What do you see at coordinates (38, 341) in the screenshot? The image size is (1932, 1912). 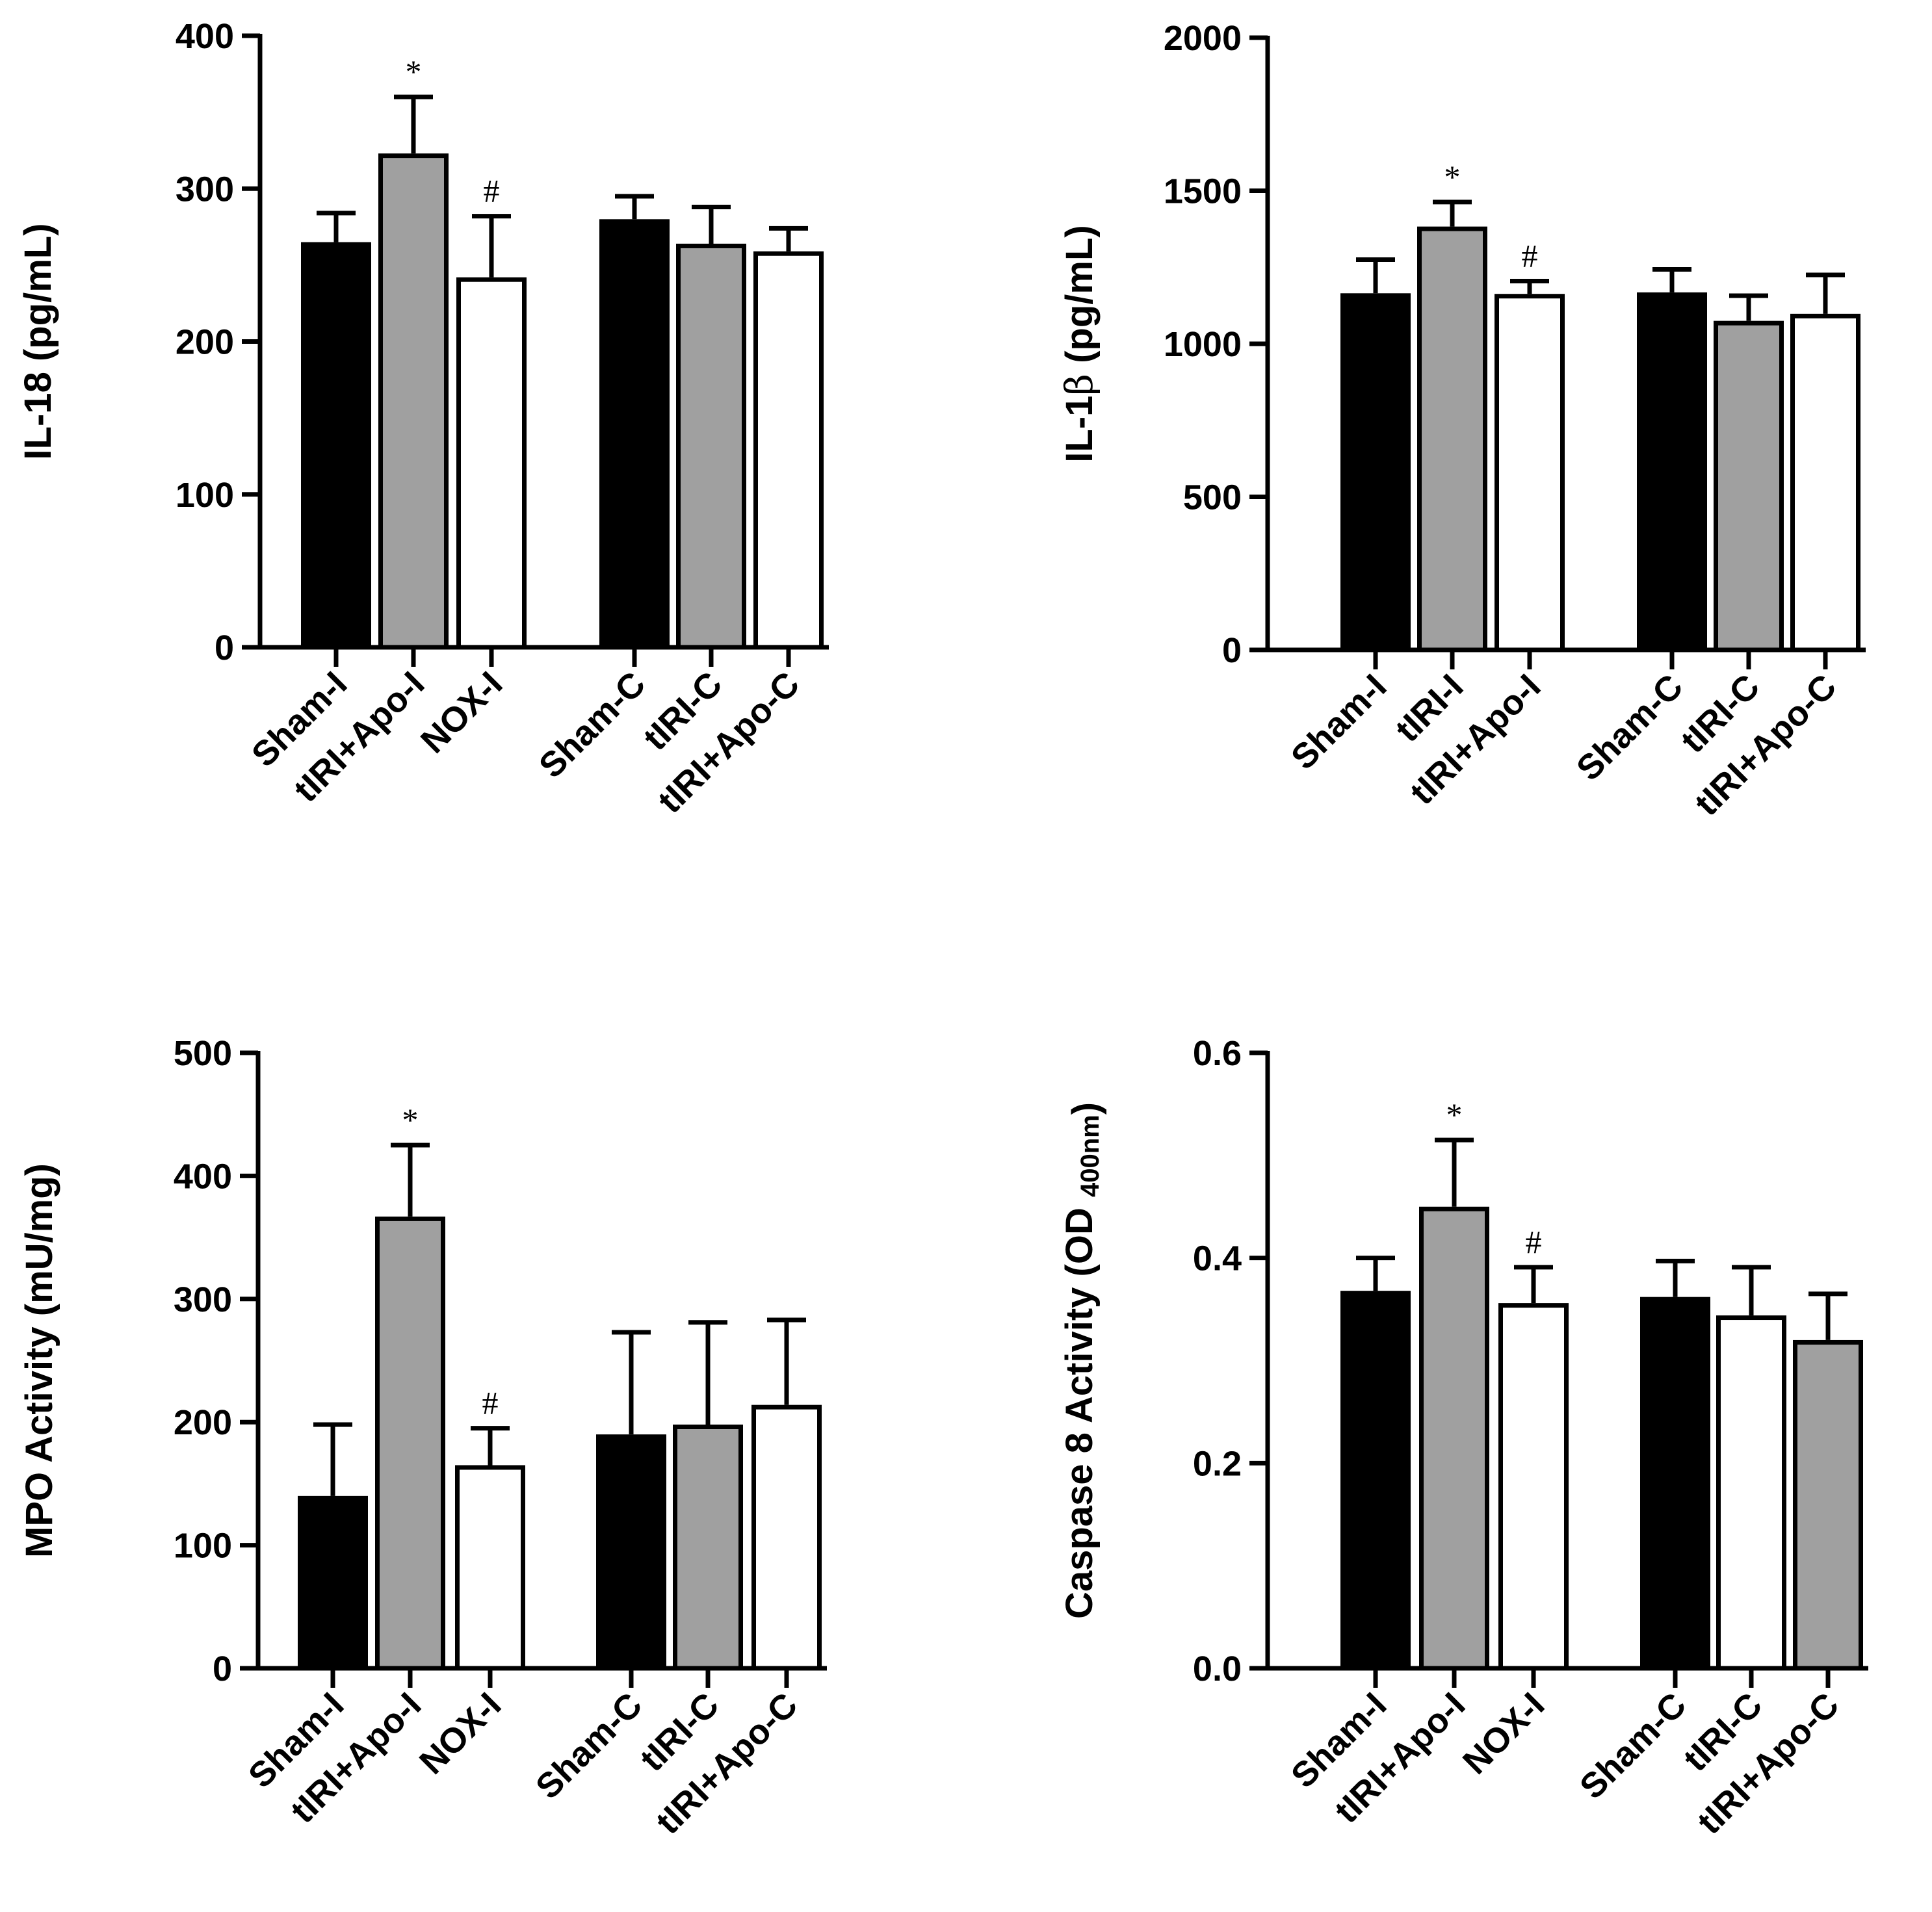 I see `y-axis-label: IL-18 (pg/mL)` at bounding box center [38, 341].